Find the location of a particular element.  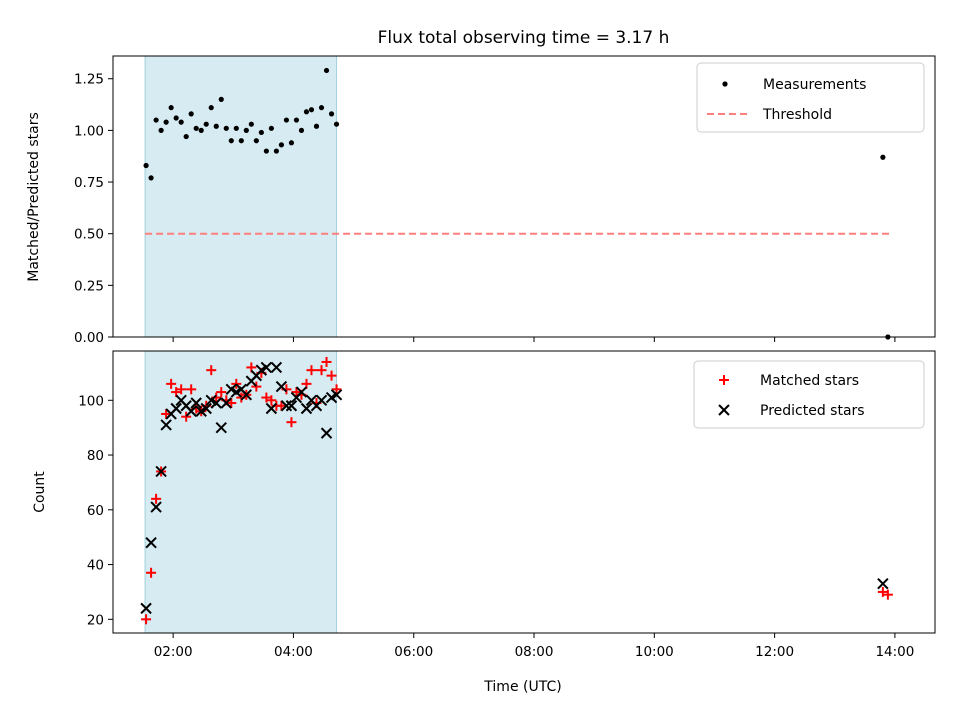

x-tick-label: 02:00 is located at coordinates (173, 652).